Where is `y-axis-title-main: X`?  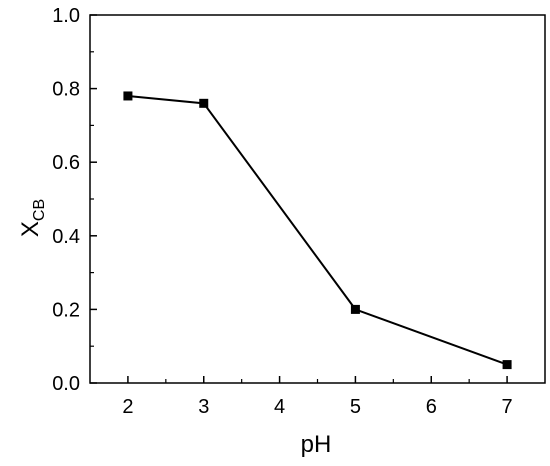
y-axis-title-main: X is located at coordinates (30, 229).